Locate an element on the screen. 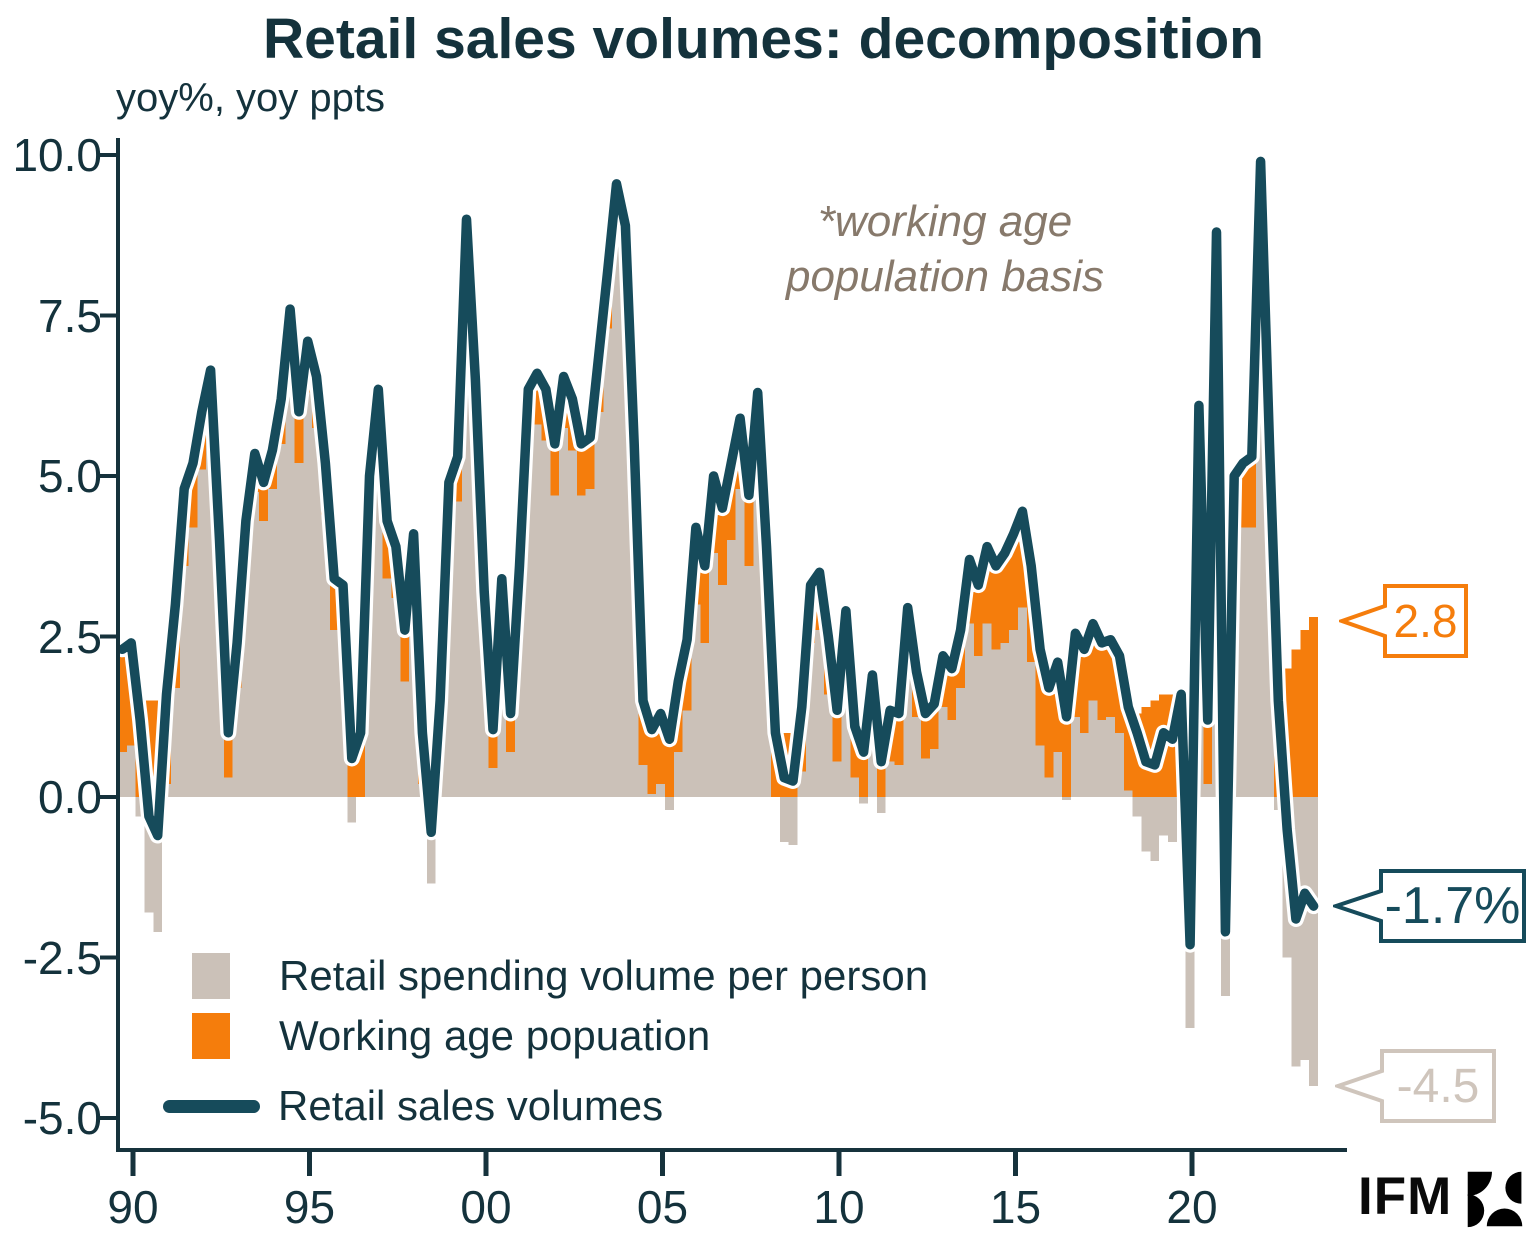 The width and height of the screenshot is (1527, 1235). y-axis-label: 0.0 is located at coordinates (70, 797).